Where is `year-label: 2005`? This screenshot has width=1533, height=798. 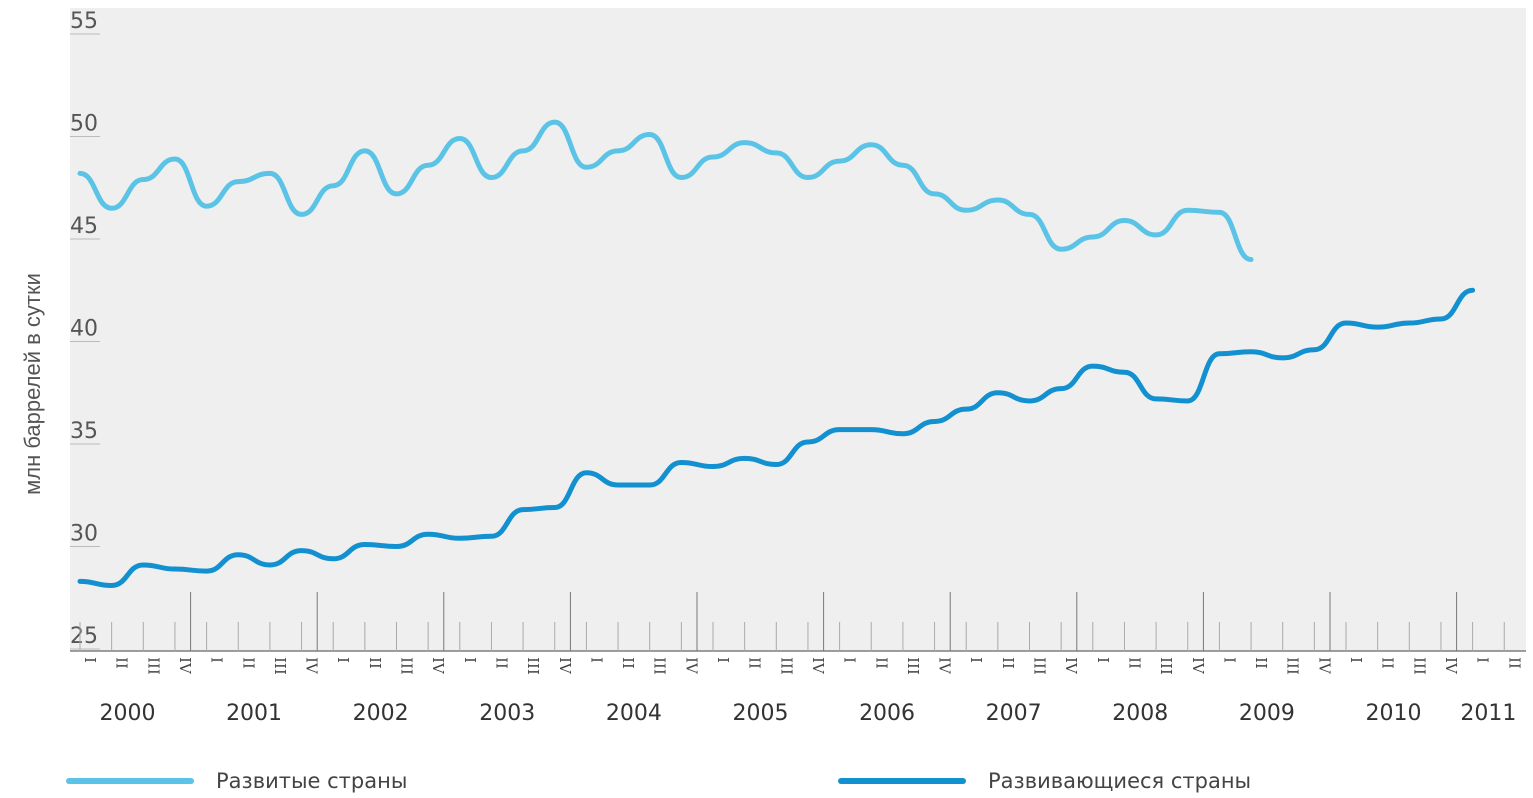
year-label: 2005 is located at coordinates (760, 713).